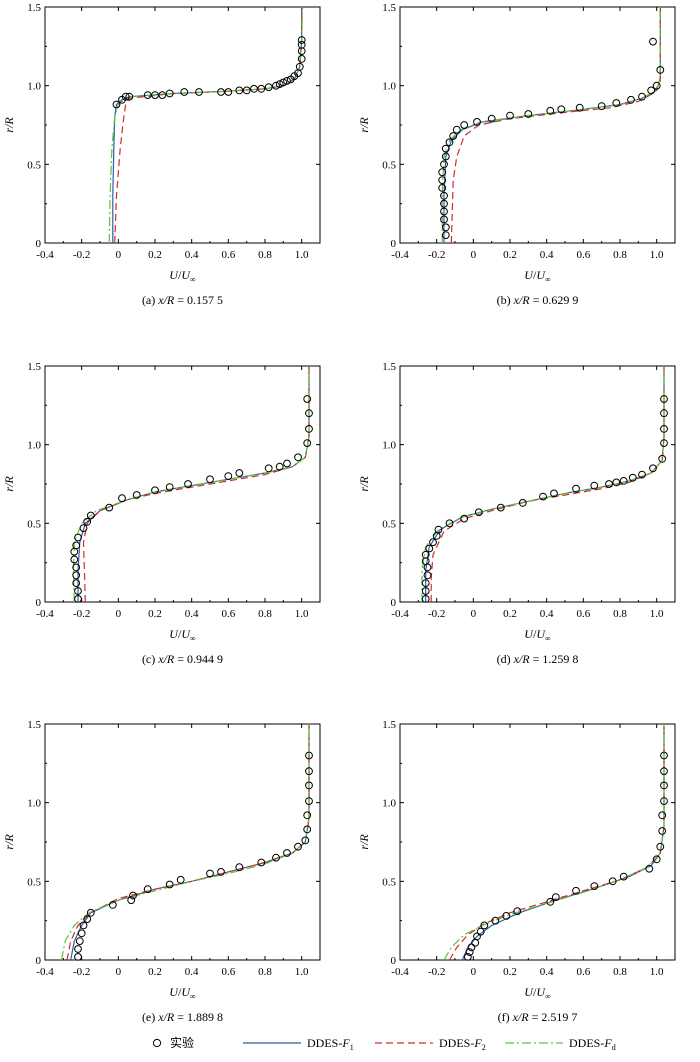  What do you see at coordinates (462, 1044) in the screenshot?
I see `legend-label-f2: DDES-F2` at bounding box center [462, 1044].